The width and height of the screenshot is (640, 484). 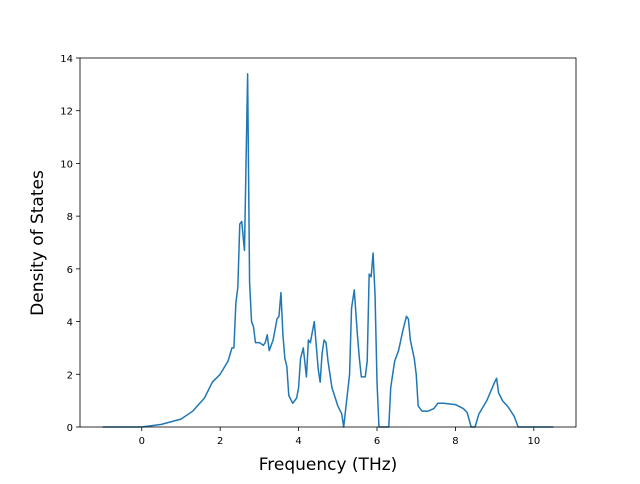 What do you see at coordinates (328, 465) in the screenshot?
I see `x-axis-label: Frequency (THz)` at bounding box center [328, 465].